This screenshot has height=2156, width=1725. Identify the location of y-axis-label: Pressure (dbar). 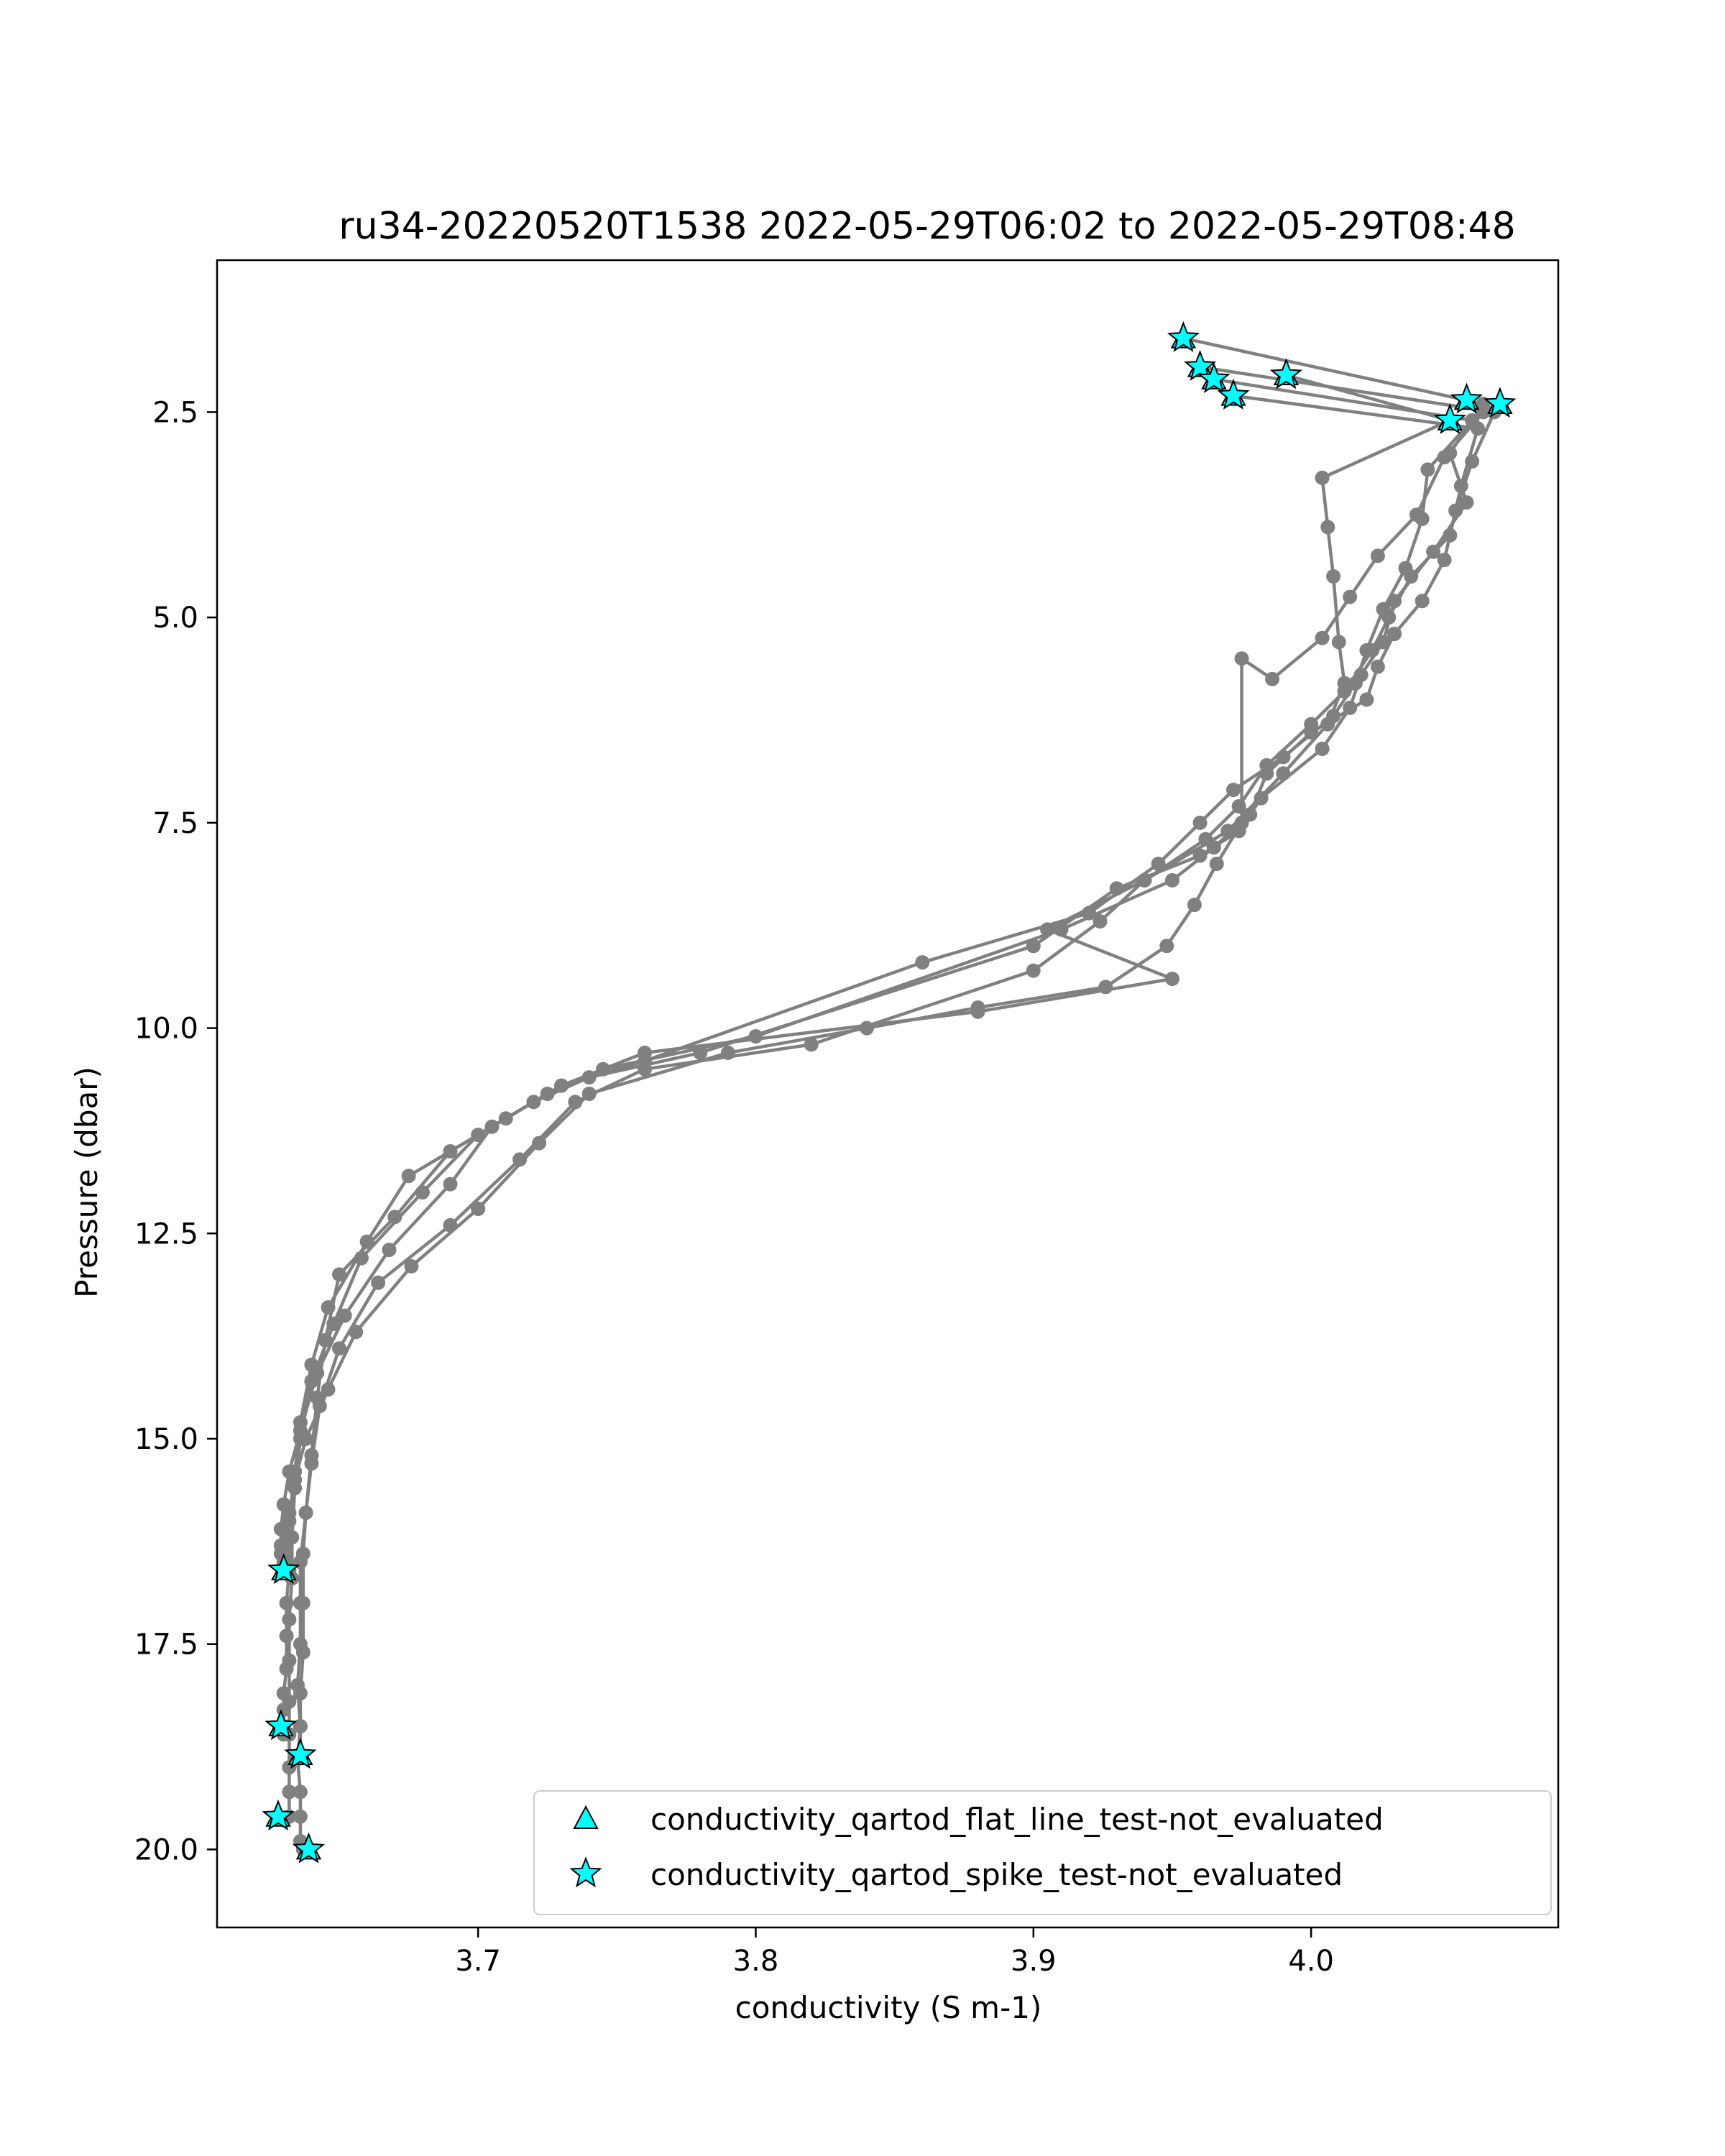
(86, 1182).